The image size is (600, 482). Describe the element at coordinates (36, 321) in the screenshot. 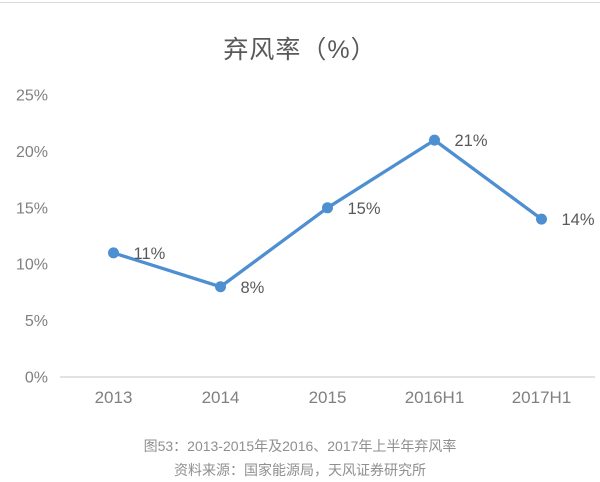

I see `y-axis-tick-label: 5%` at that location.